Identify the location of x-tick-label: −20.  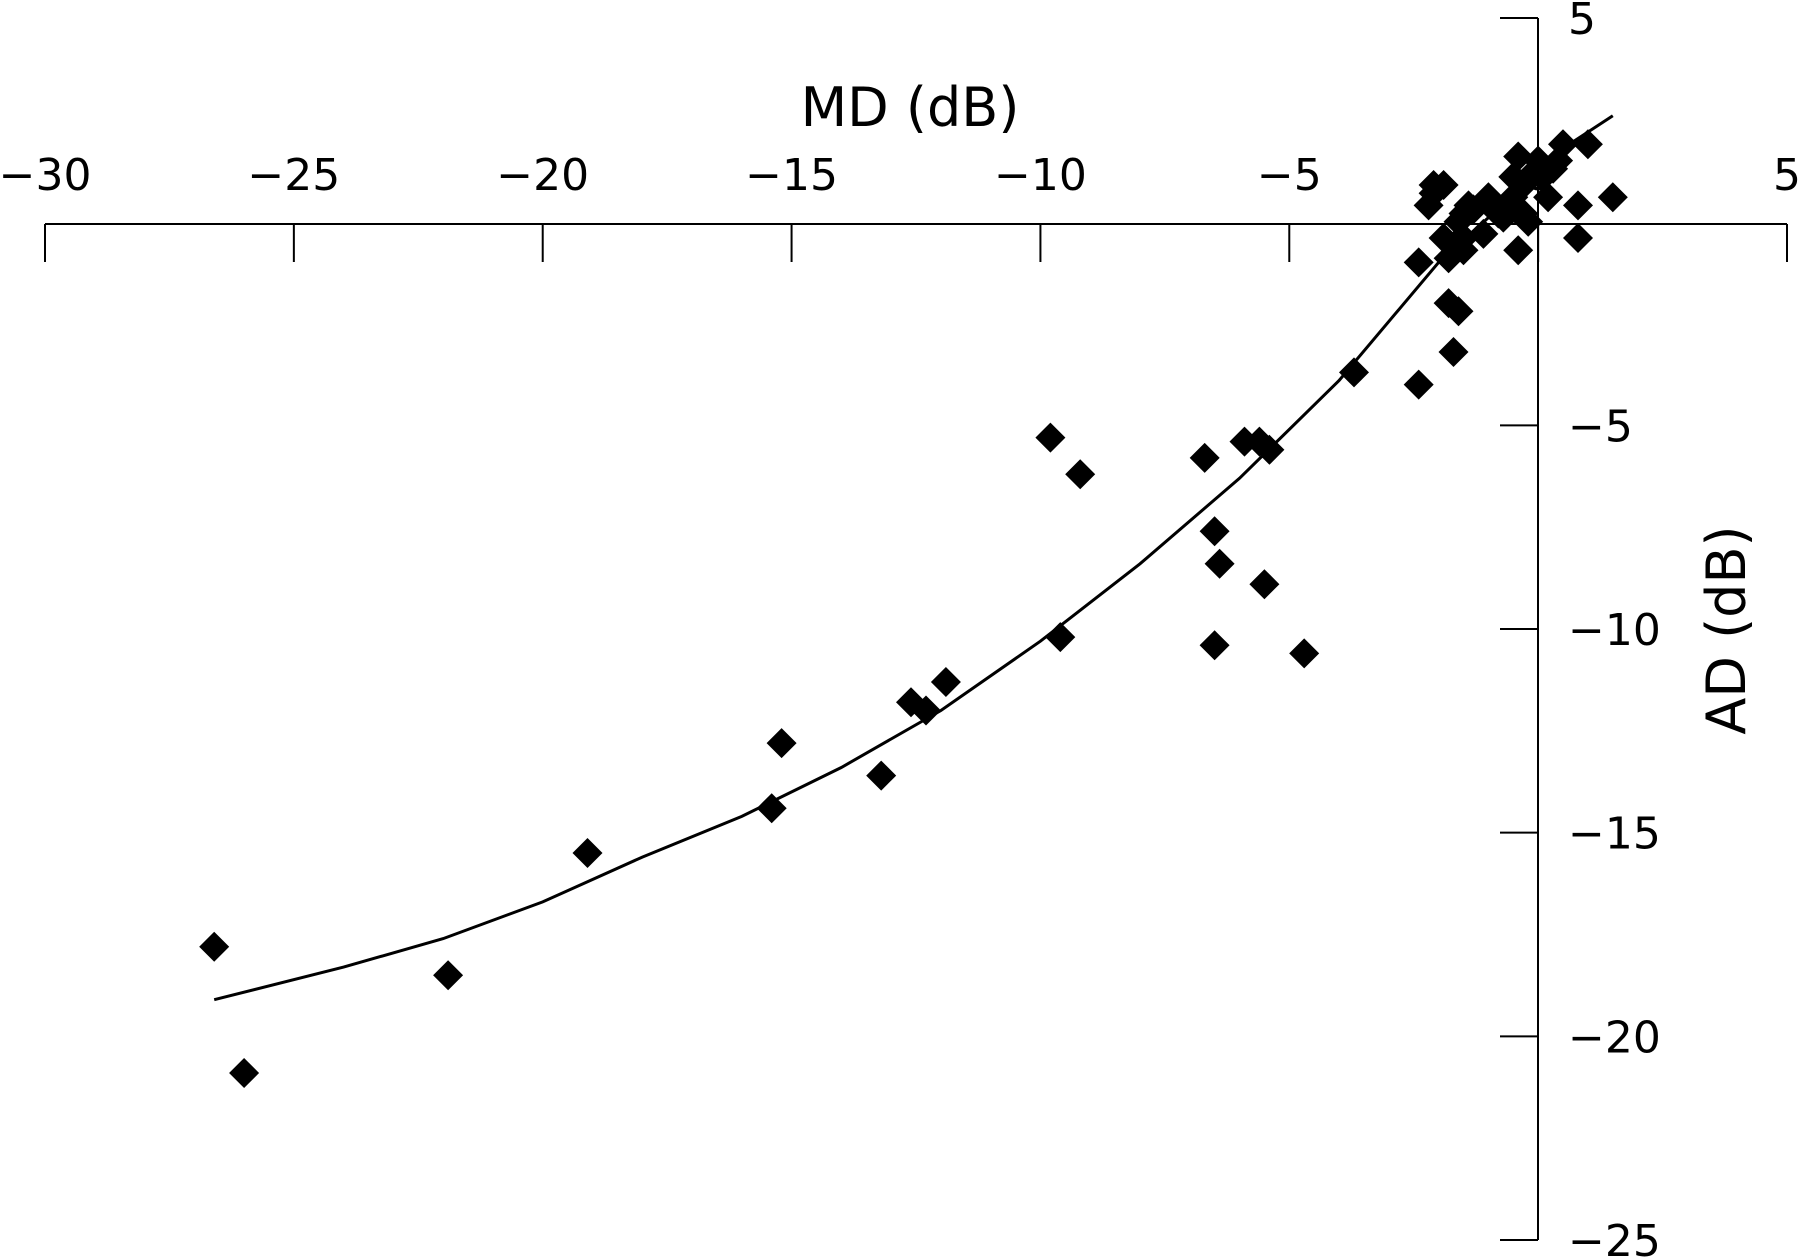
(542, 175).